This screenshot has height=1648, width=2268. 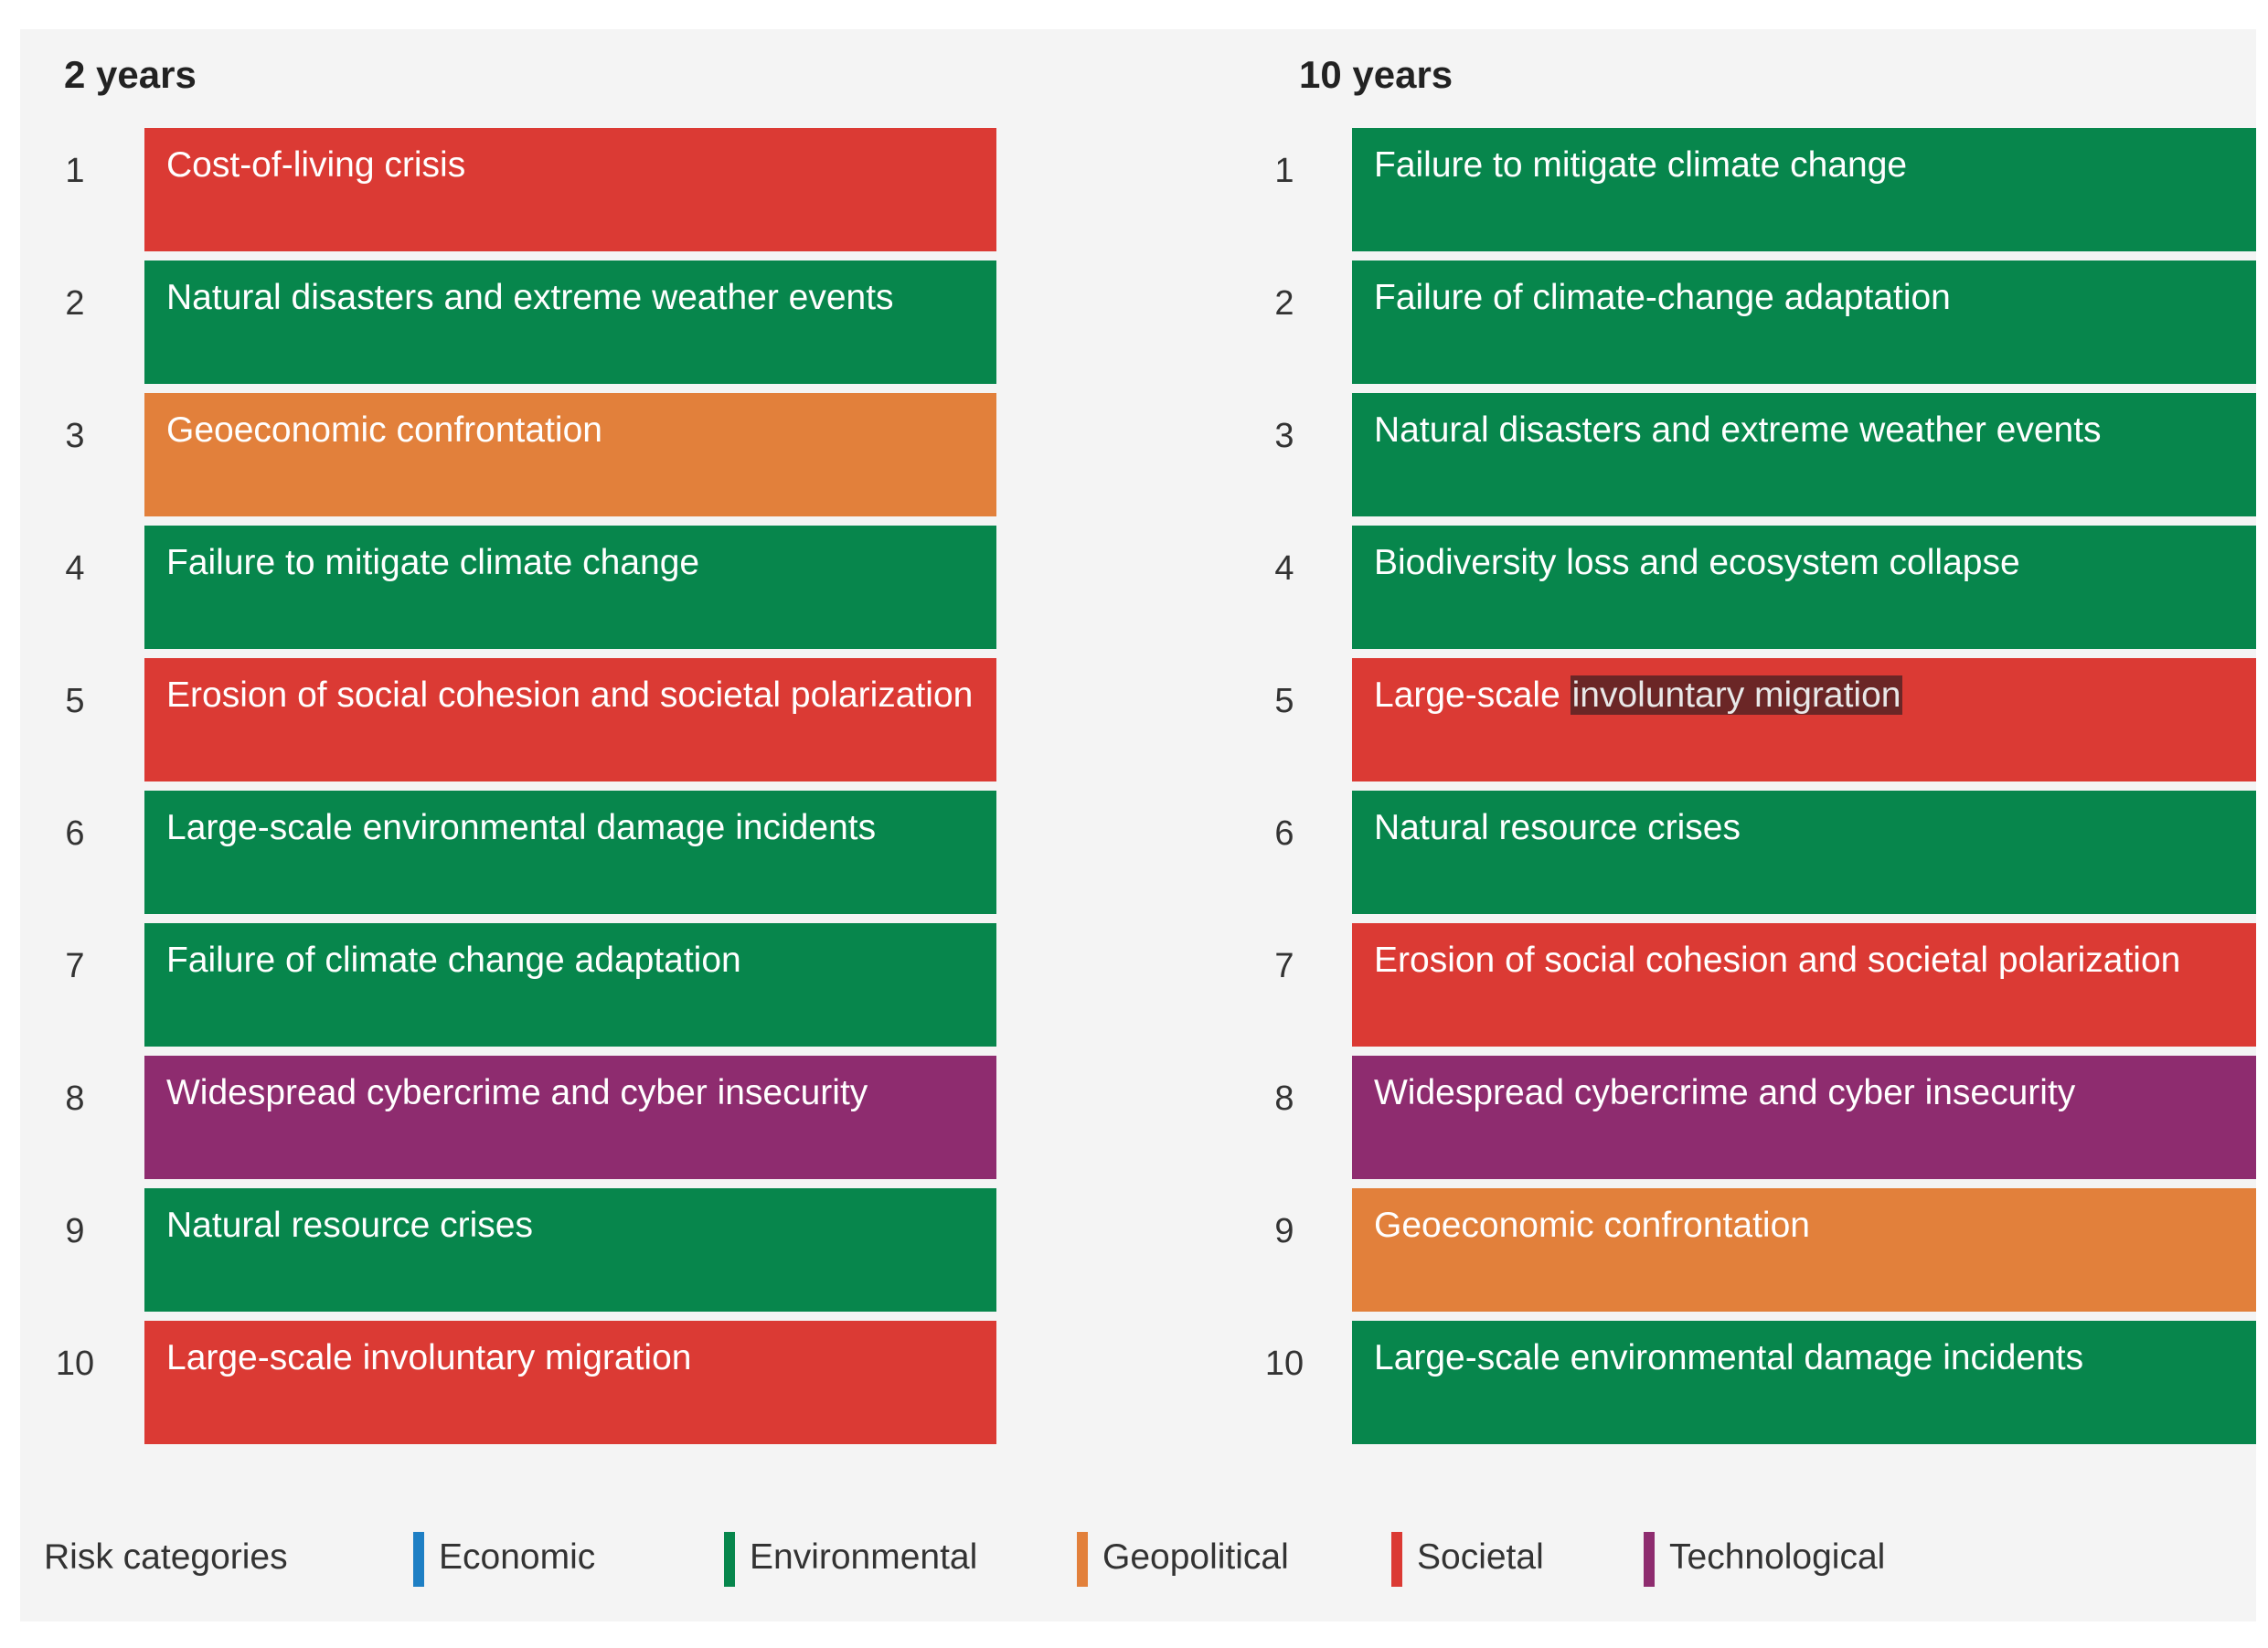 What do you see at coordinates (1804, 588) in the screenshot?
I see `risk-bar: Biodiversity loss and ecosystem collapse` at bounding box center [1804, 588].